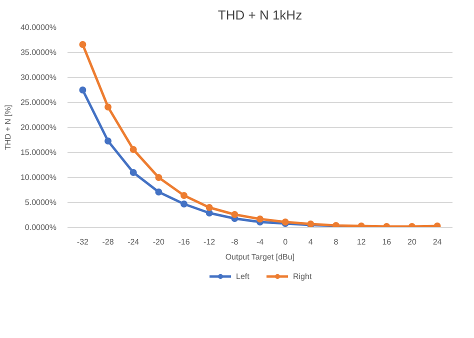 This screenshot has width=474, height=338. I want to click on x-tick-label: 20, so click(412, 242).